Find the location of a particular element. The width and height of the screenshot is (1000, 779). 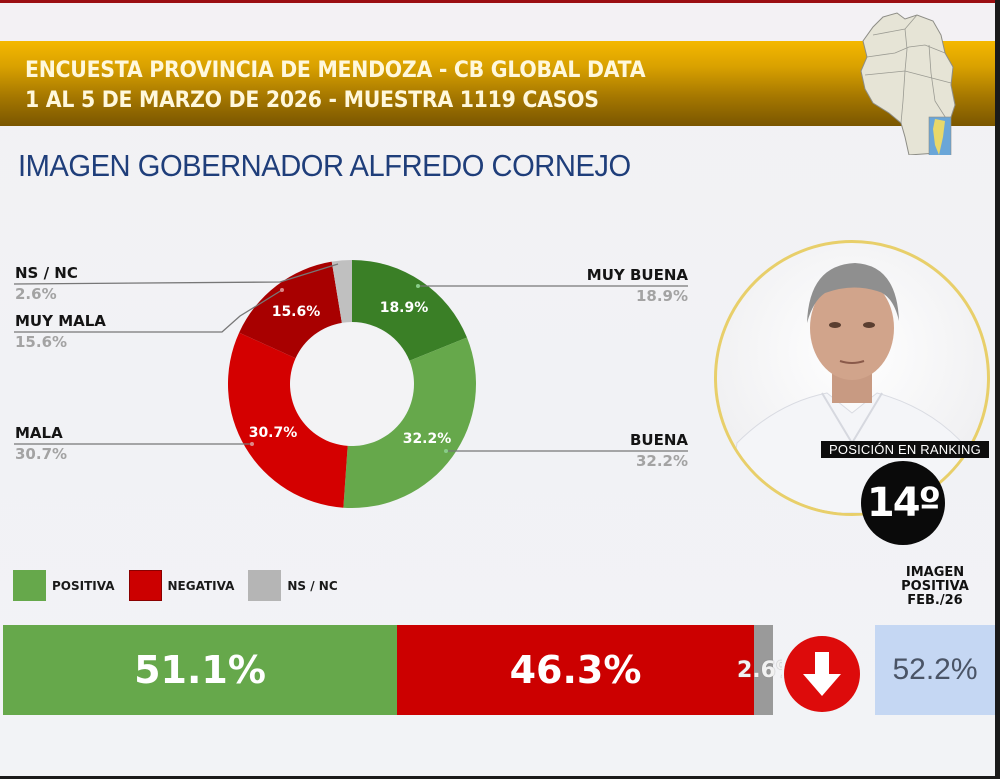

frame-border-right is located at coordinates (997, 389).